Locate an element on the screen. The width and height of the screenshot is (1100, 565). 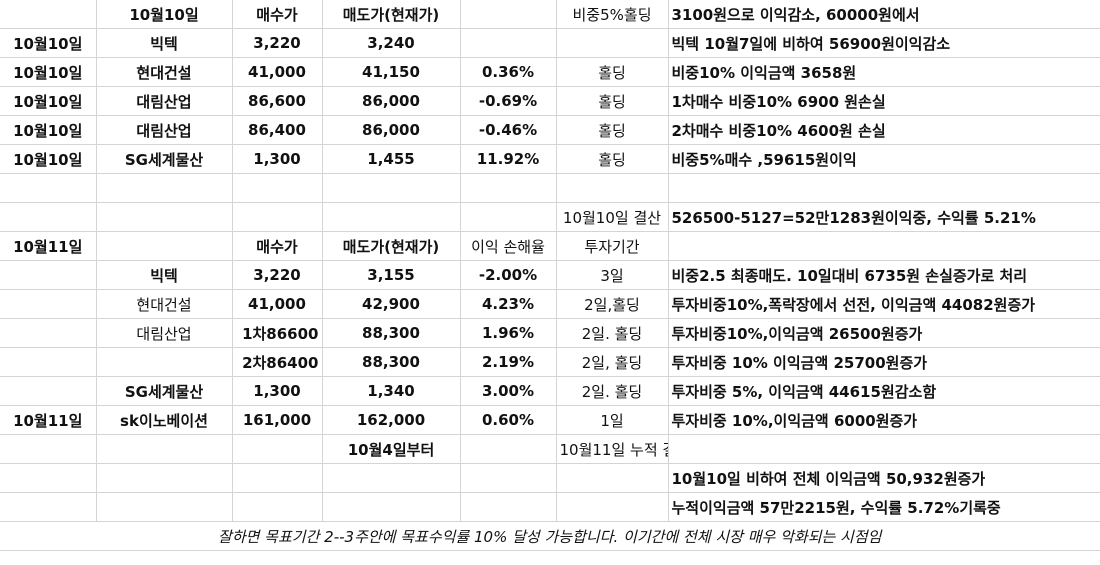
cell: 11.92% is located at coordinates (508, 159).